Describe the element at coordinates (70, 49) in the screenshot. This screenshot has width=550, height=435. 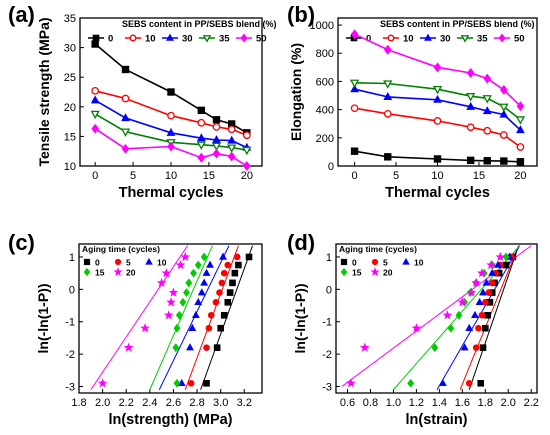
I see `y-tick-label: 30` at that location.